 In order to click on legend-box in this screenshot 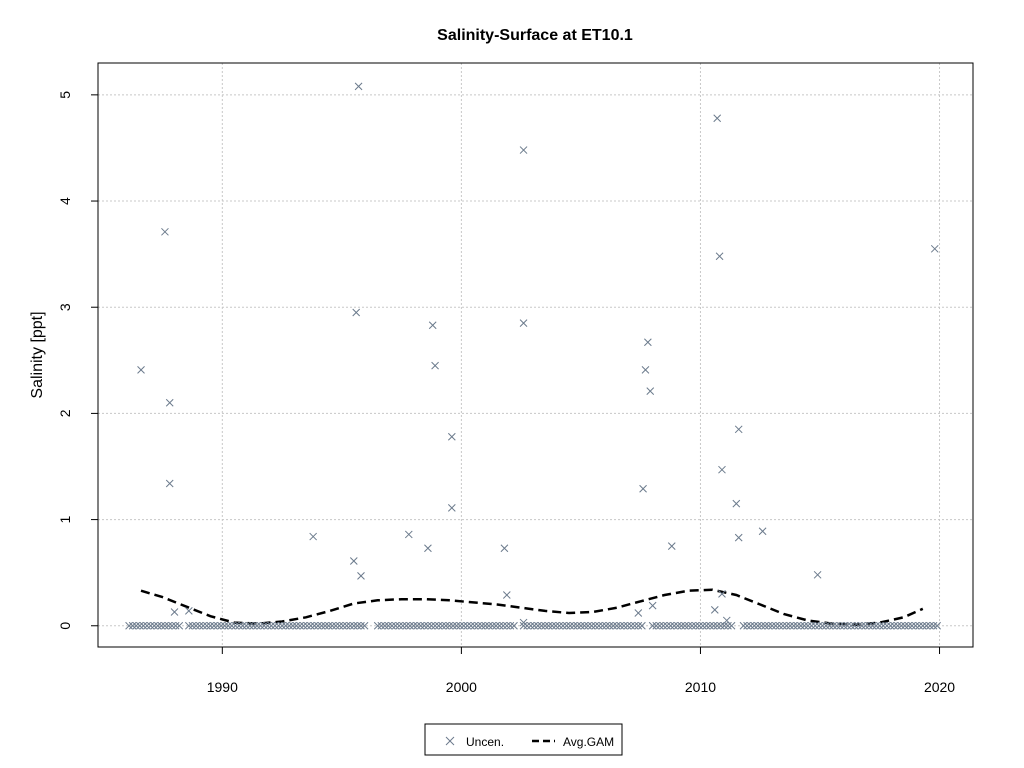, I will do `click(523, 739)`.